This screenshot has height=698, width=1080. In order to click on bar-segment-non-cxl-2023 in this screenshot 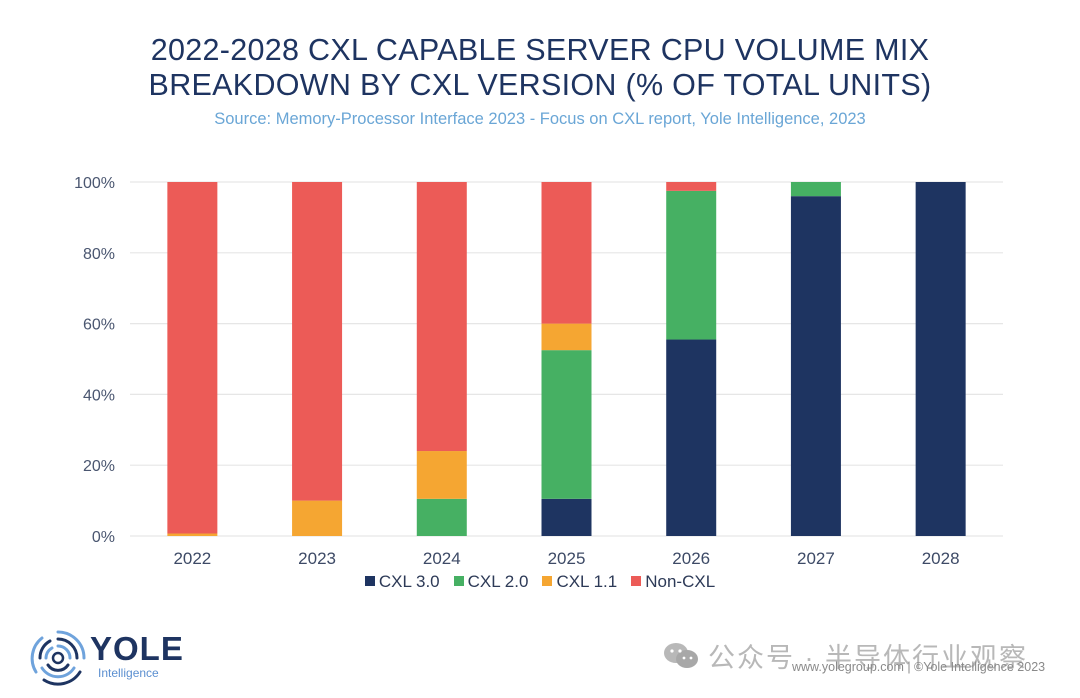, I will do `click(317, 341)`.